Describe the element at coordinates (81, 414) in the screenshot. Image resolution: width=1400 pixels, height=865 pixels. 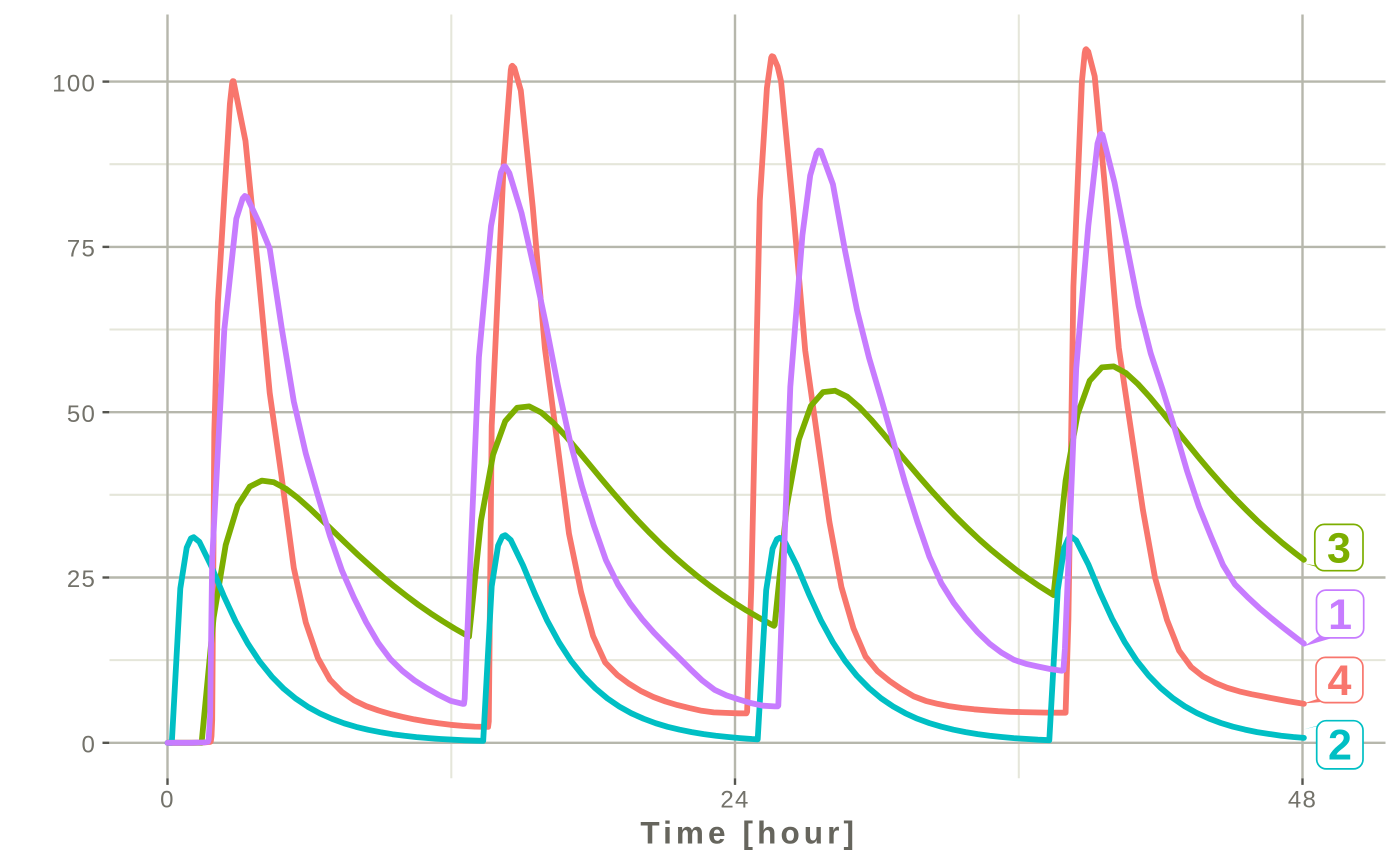
I see `svg-text: 50` at that location.